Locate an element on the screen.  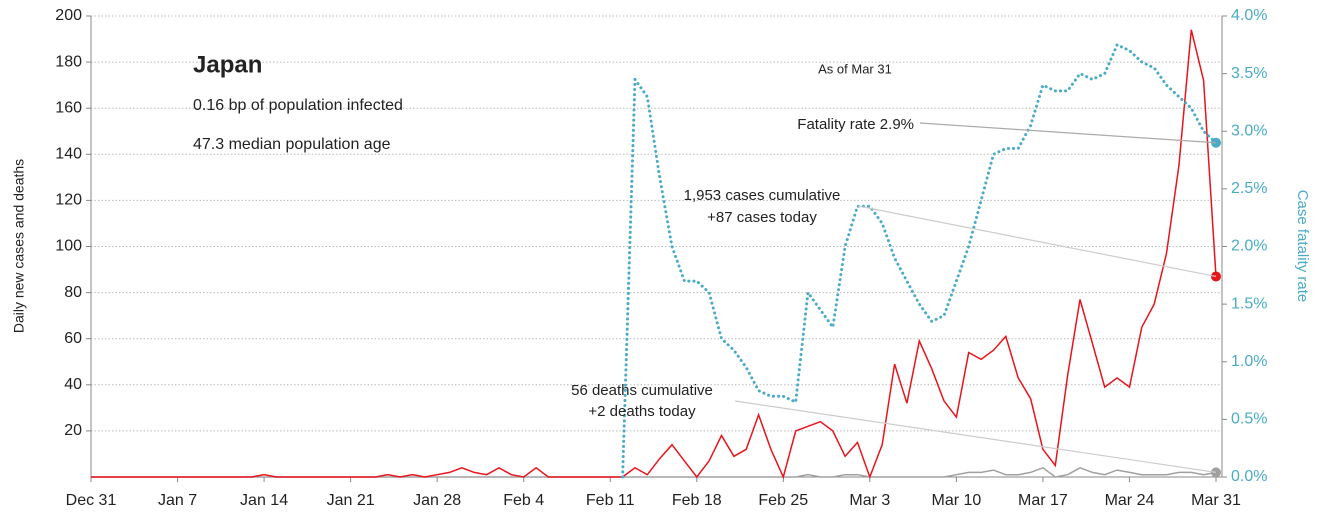
y-tick-label: 160 is located at coordinates (68, 107).